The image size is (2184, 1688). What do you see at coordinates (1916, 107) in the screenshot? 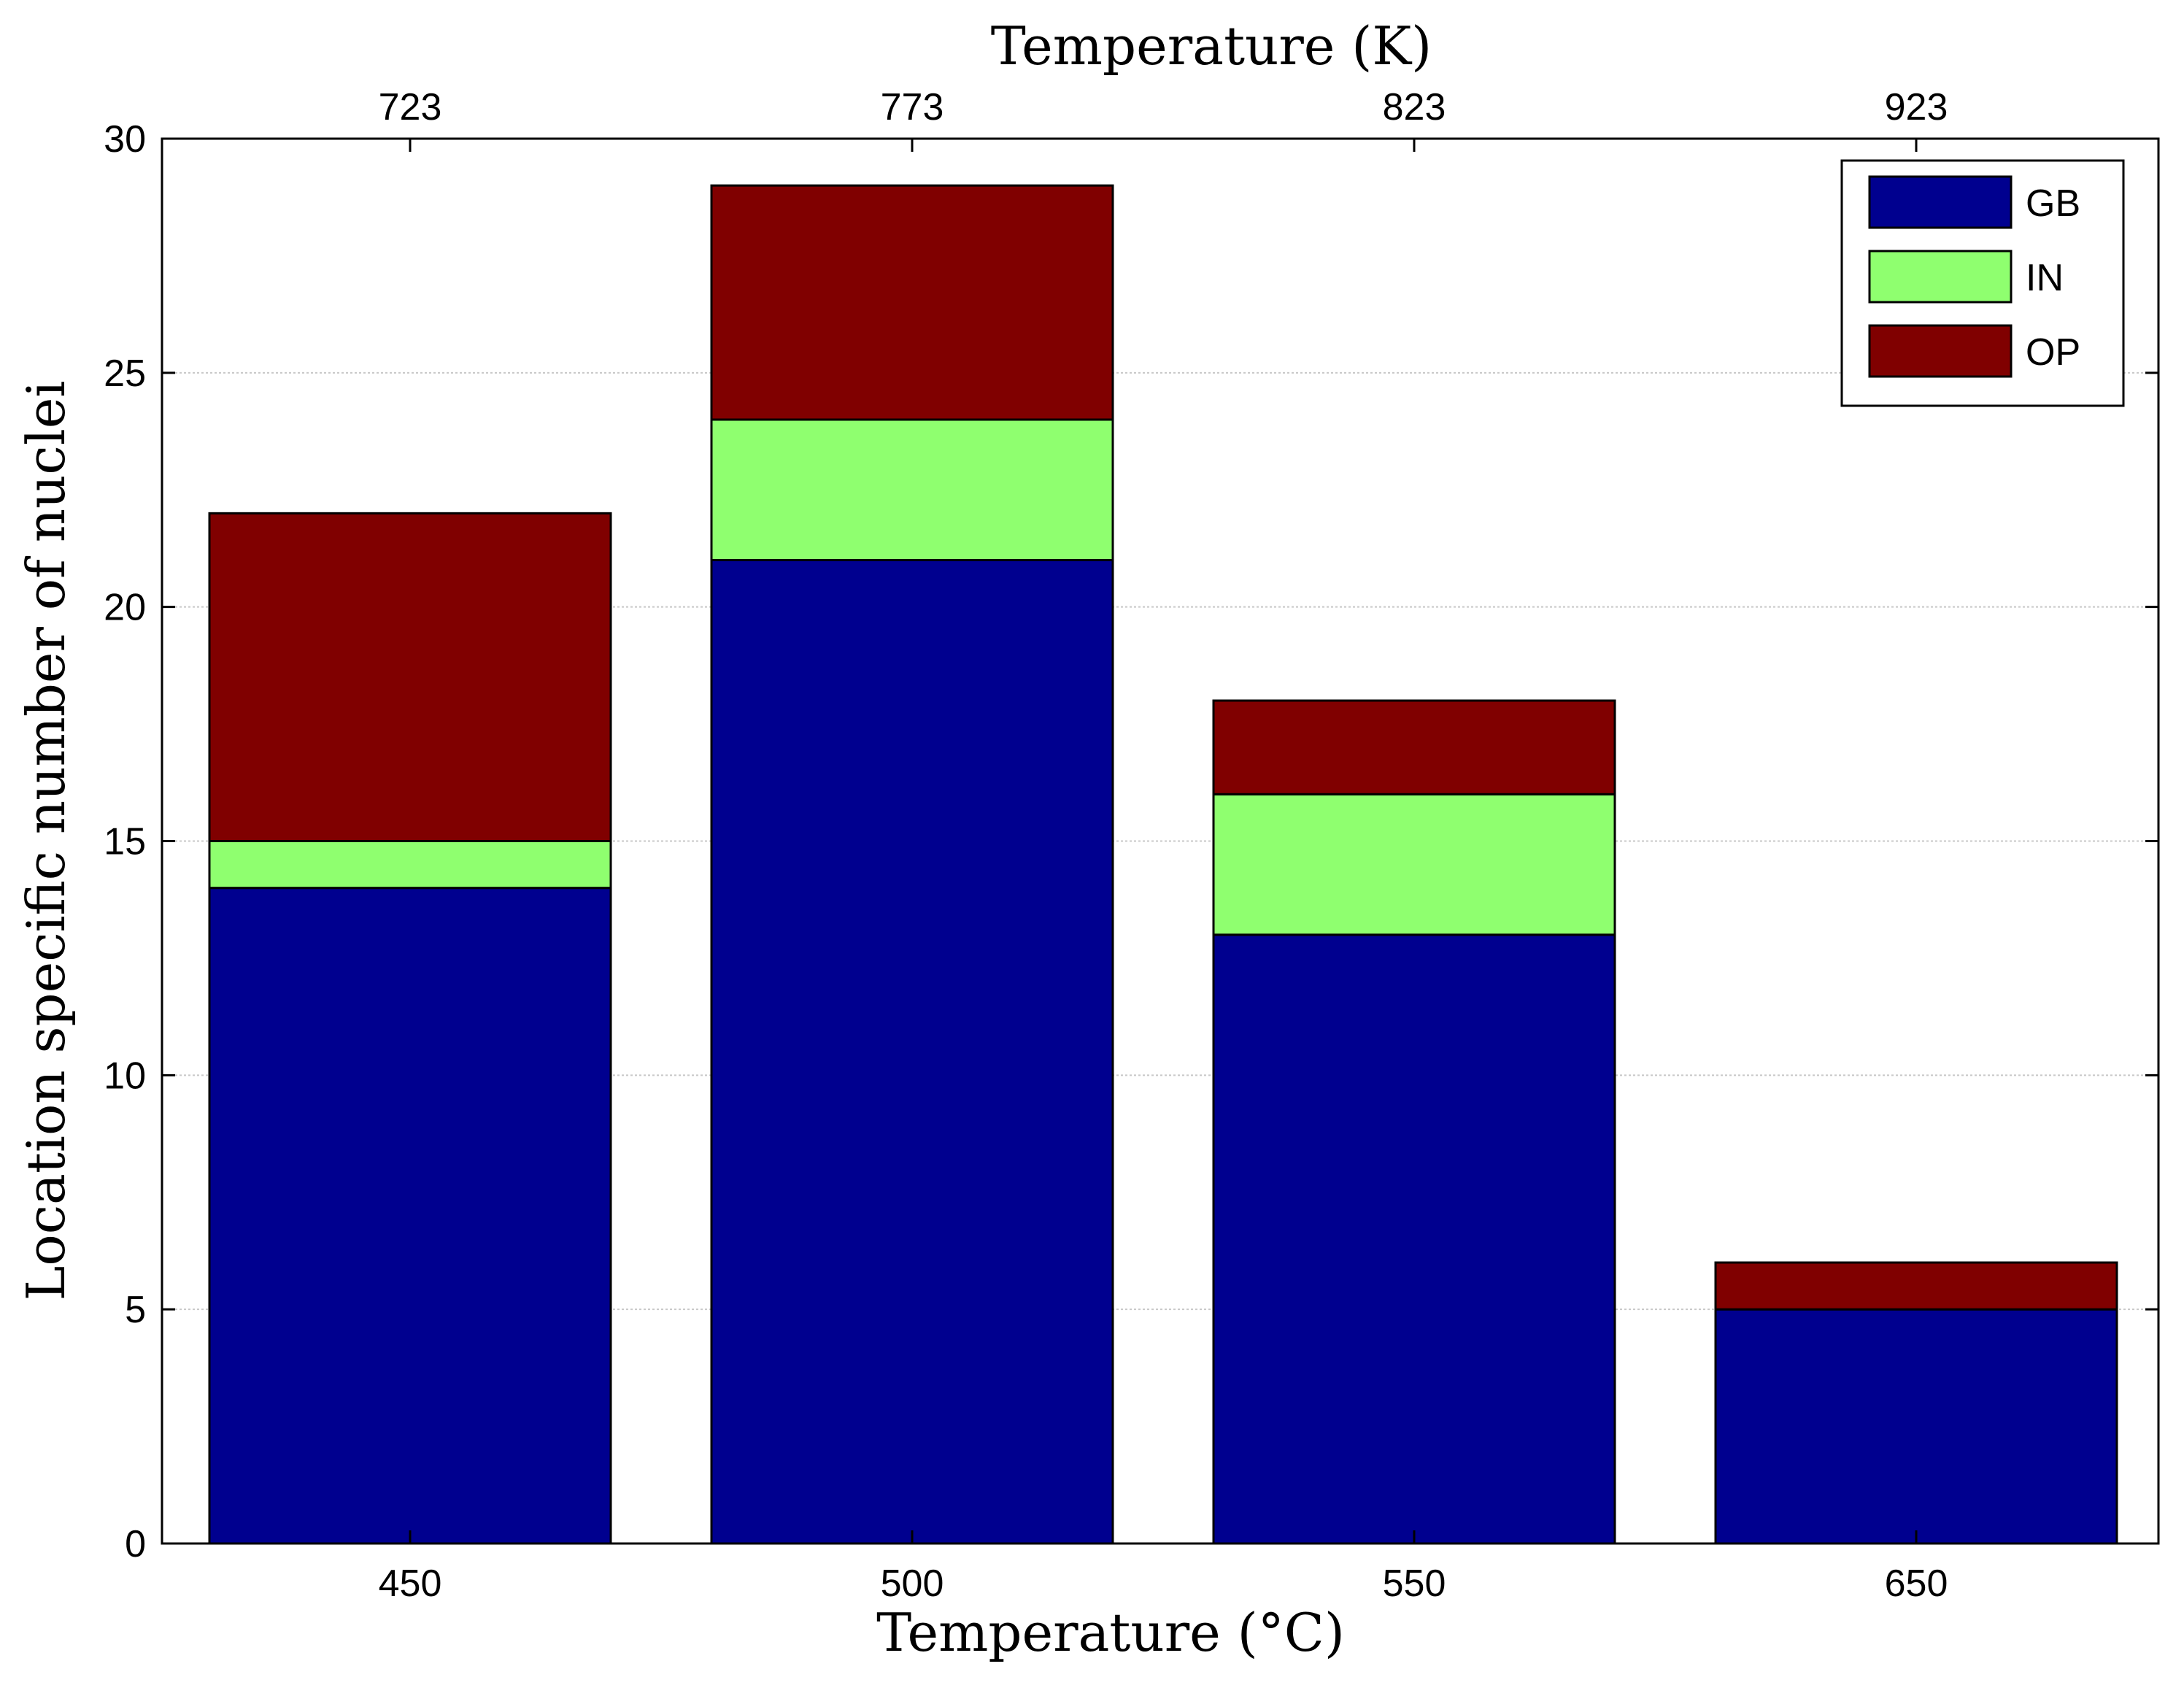
I see `top-x-tick-label-923: 923` at bounding box center [1916, 107].